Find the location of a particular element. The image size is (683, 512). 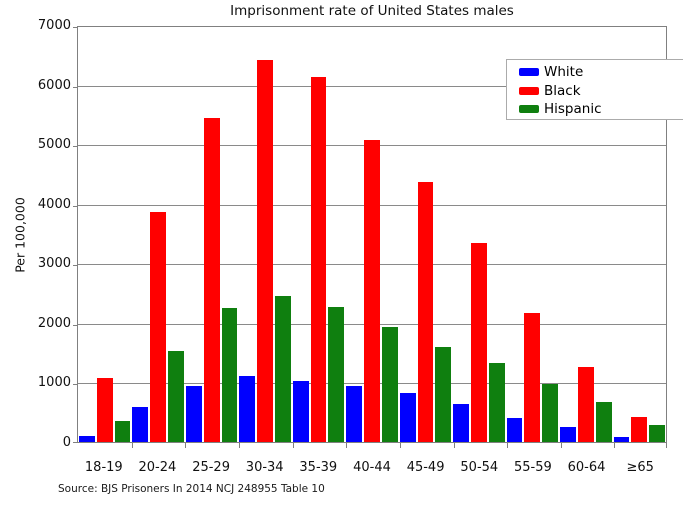

y-tick-label-2000: 2000 is located at coordinates (54, 323).